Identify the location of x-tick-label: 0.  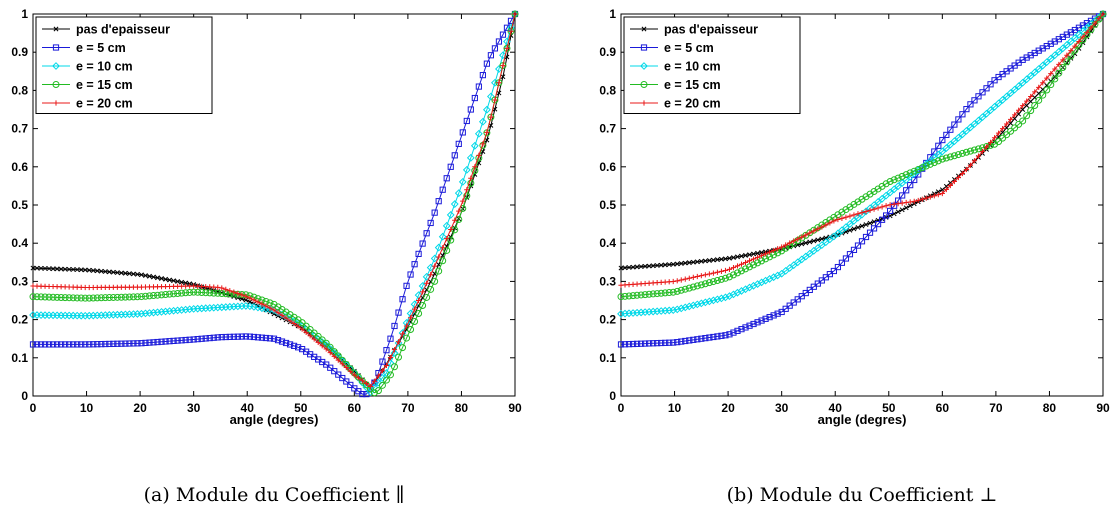
(33, 408).